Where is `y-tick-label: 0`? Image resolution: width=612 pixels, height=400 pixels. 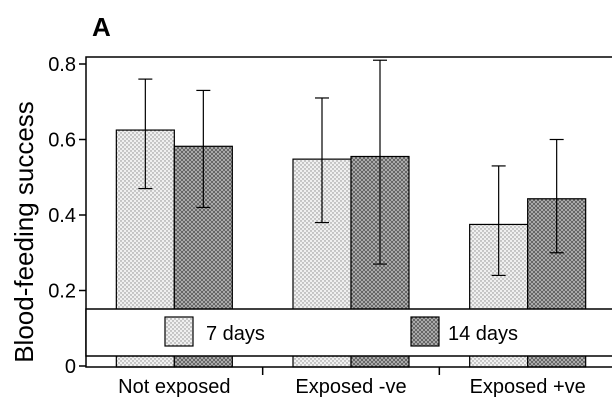 y-tick-label: 0 is located at coordinates (70, 367).